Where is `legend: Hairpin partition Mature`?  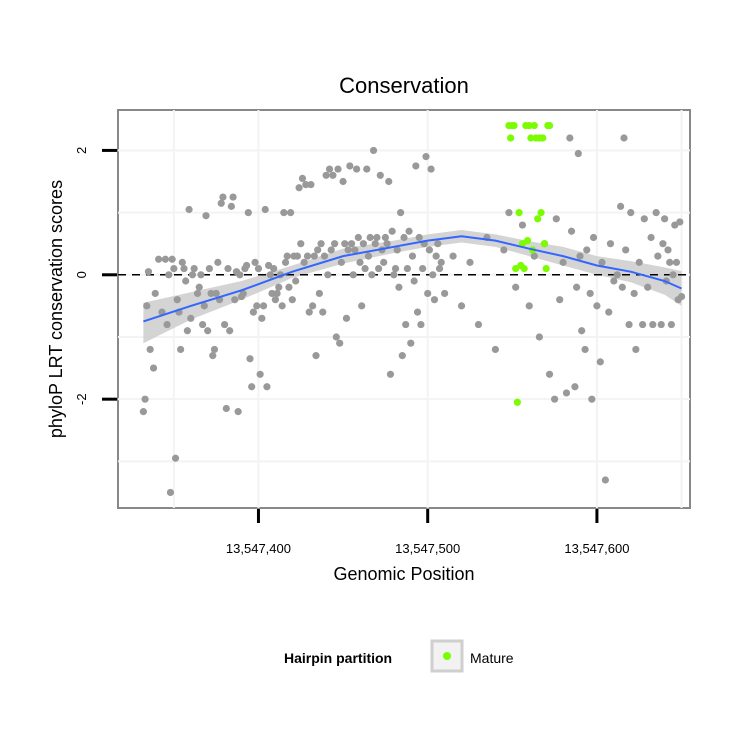 legend: Hairpin partition Mature is located at coordinates (399, 656).